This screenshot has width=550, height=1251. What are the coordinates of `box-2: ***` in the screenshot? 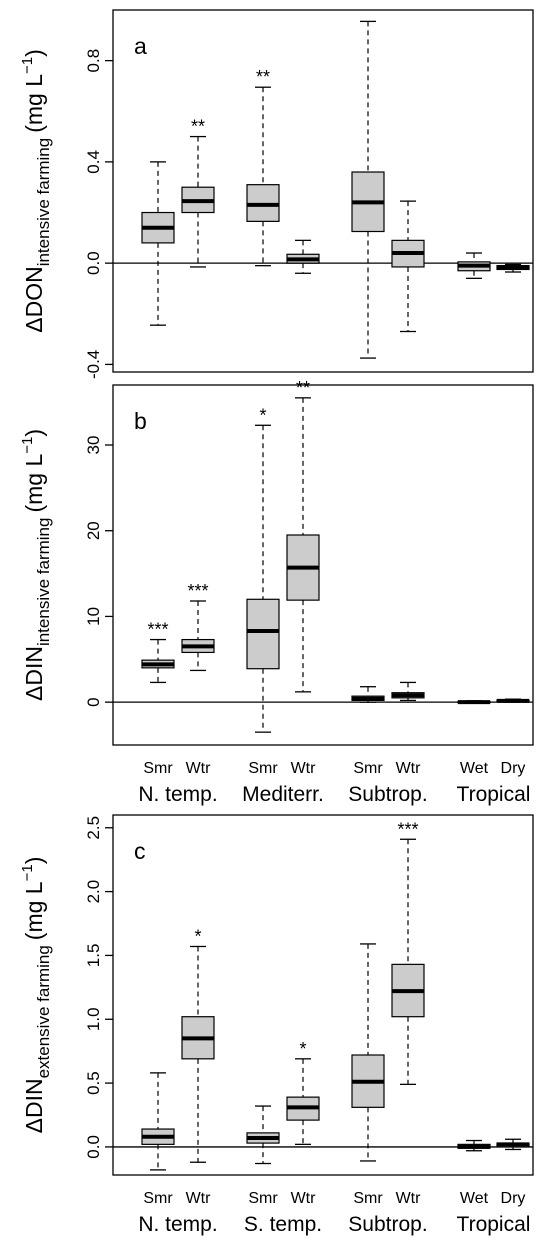 It's located at (198, 626).